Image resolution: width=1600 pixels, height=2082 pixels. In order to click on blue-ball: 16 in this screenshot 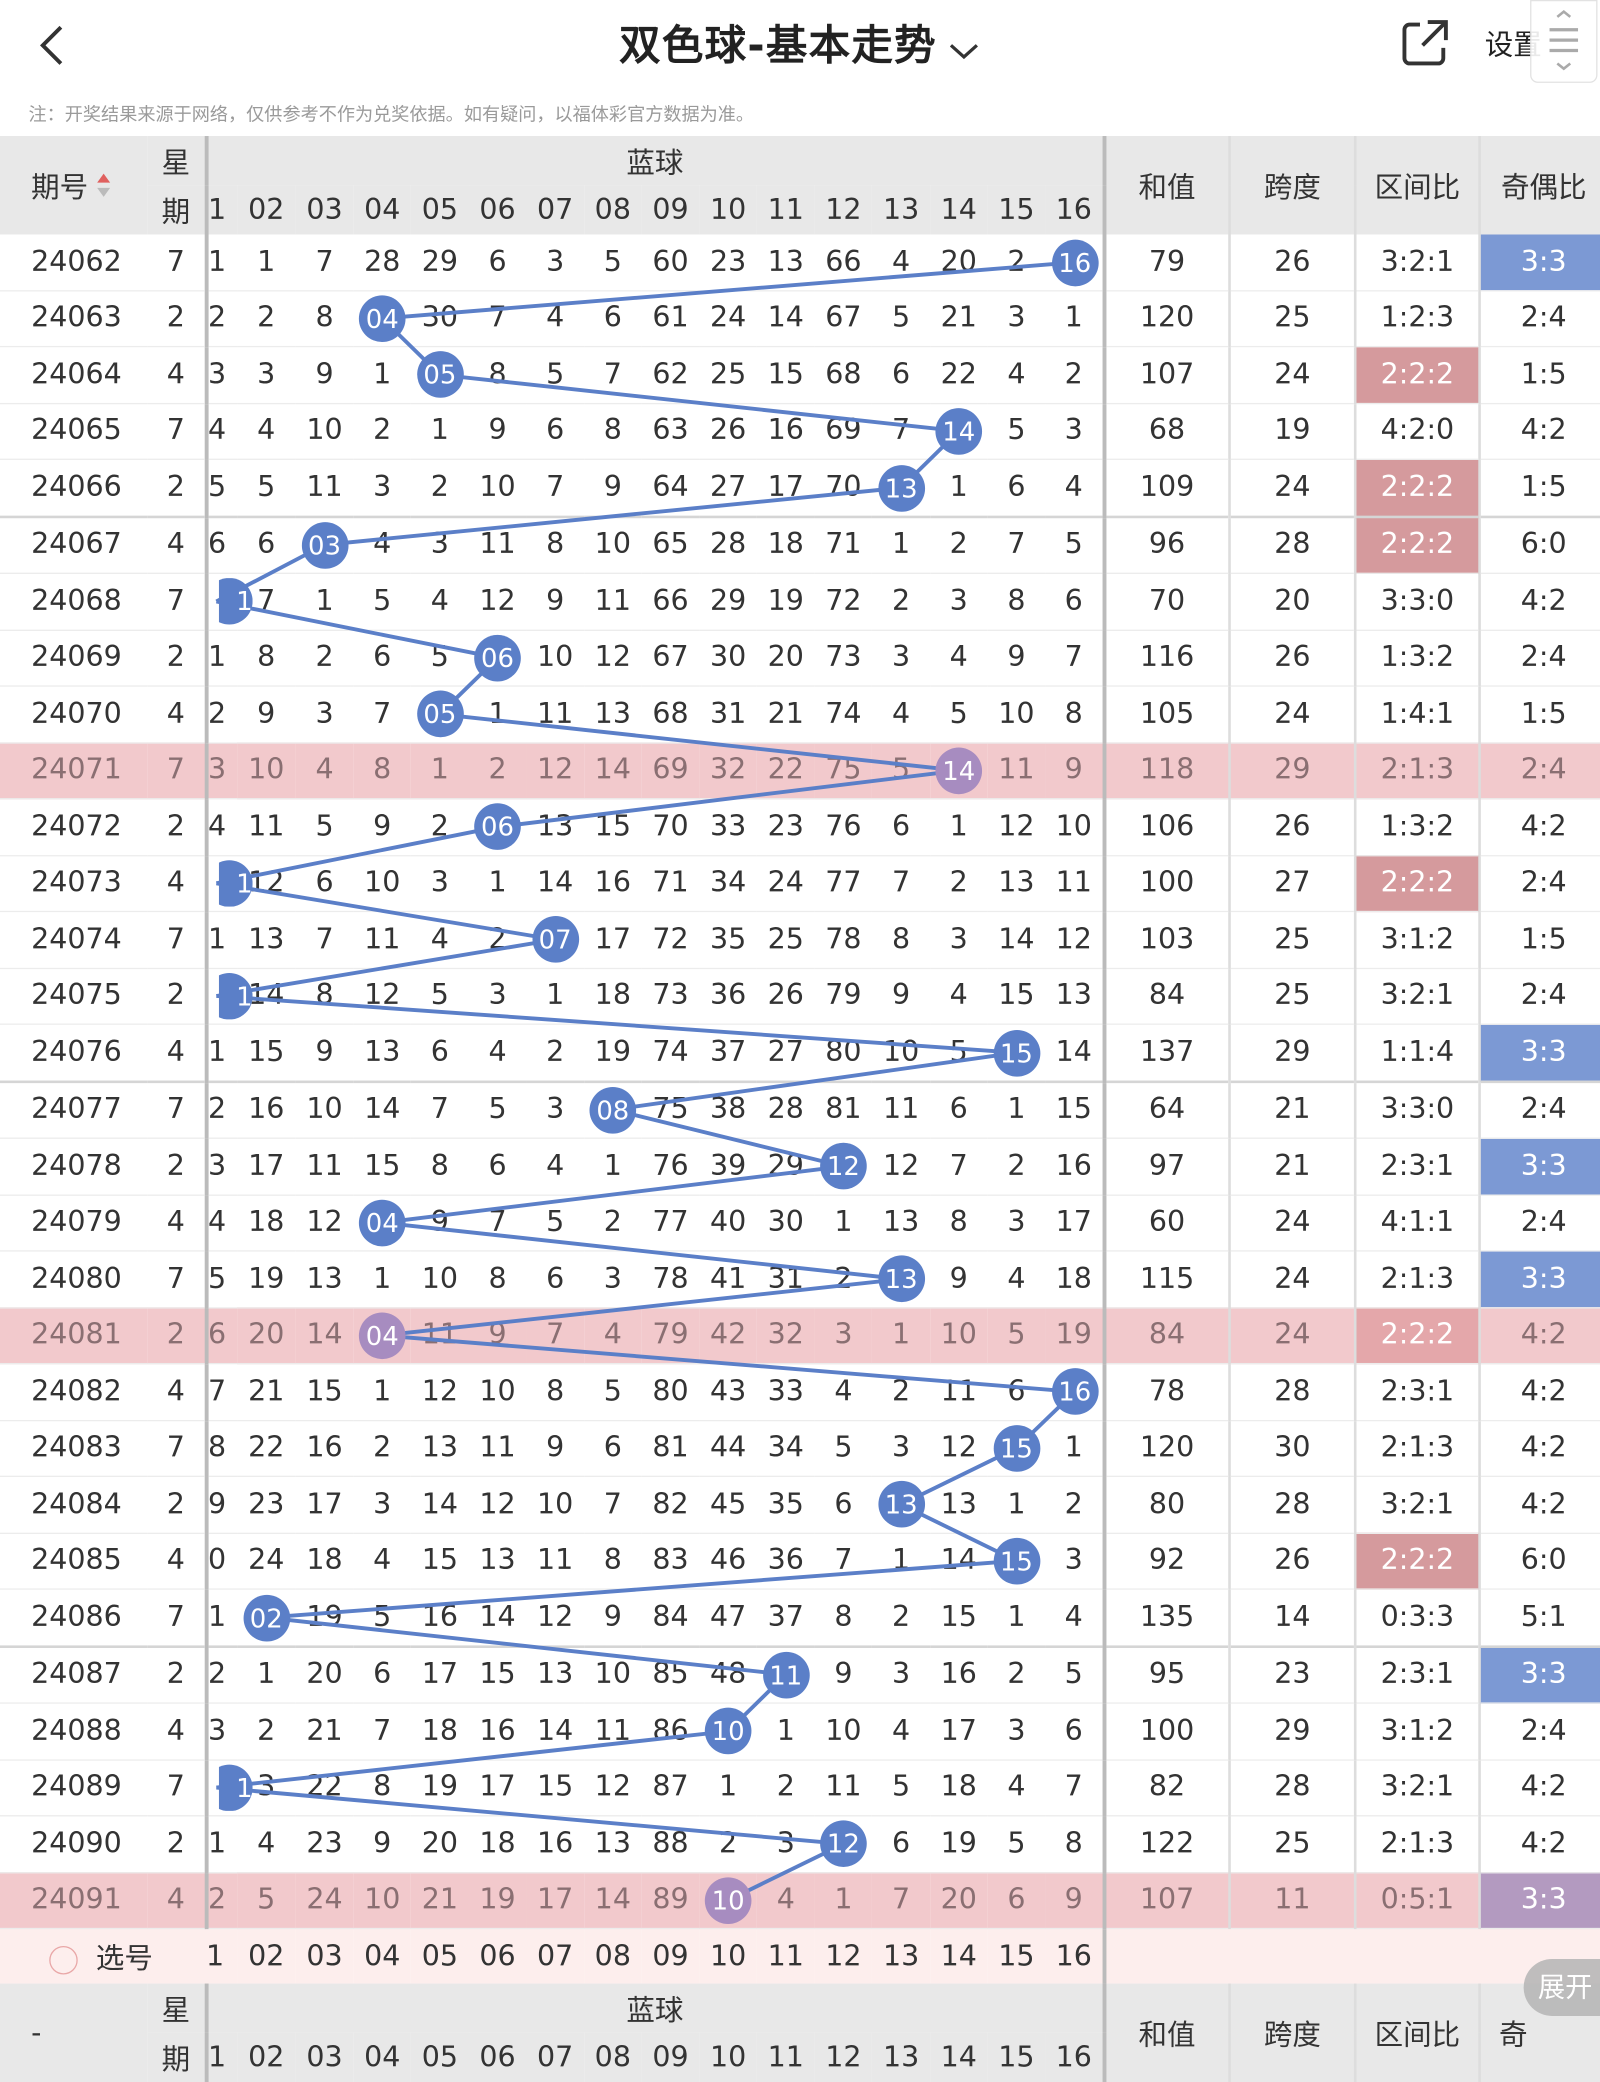, I will do `click(1075, 1392)`.